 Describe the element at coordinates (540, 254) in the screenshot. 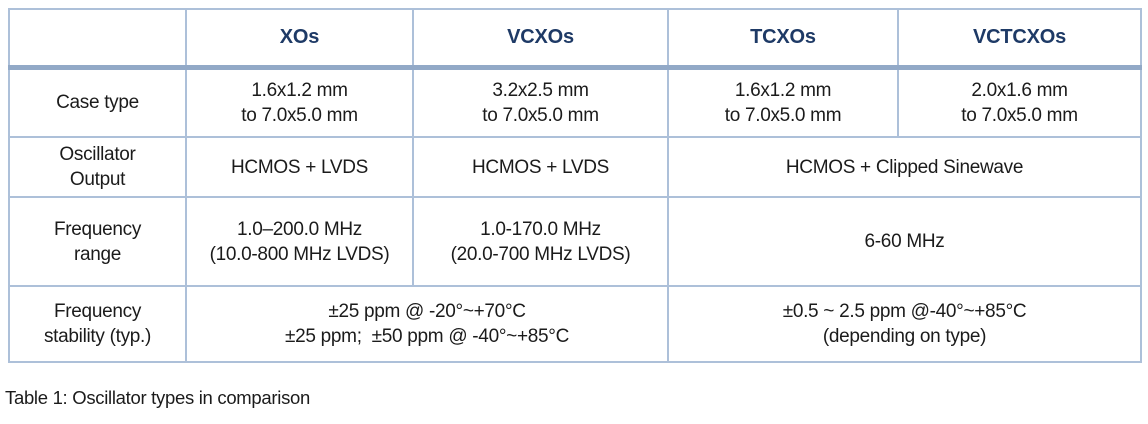

I see `cell-line: (20.0-700 MHz LVDS)` at that location.